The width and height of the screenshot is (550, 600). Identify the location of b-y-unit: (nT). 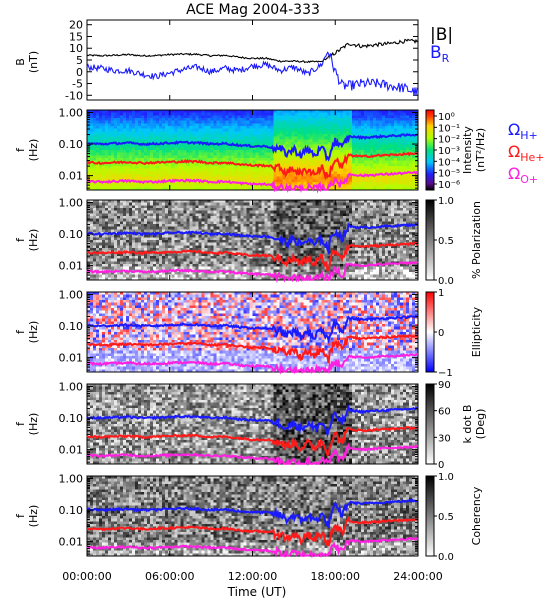
(33, 62).